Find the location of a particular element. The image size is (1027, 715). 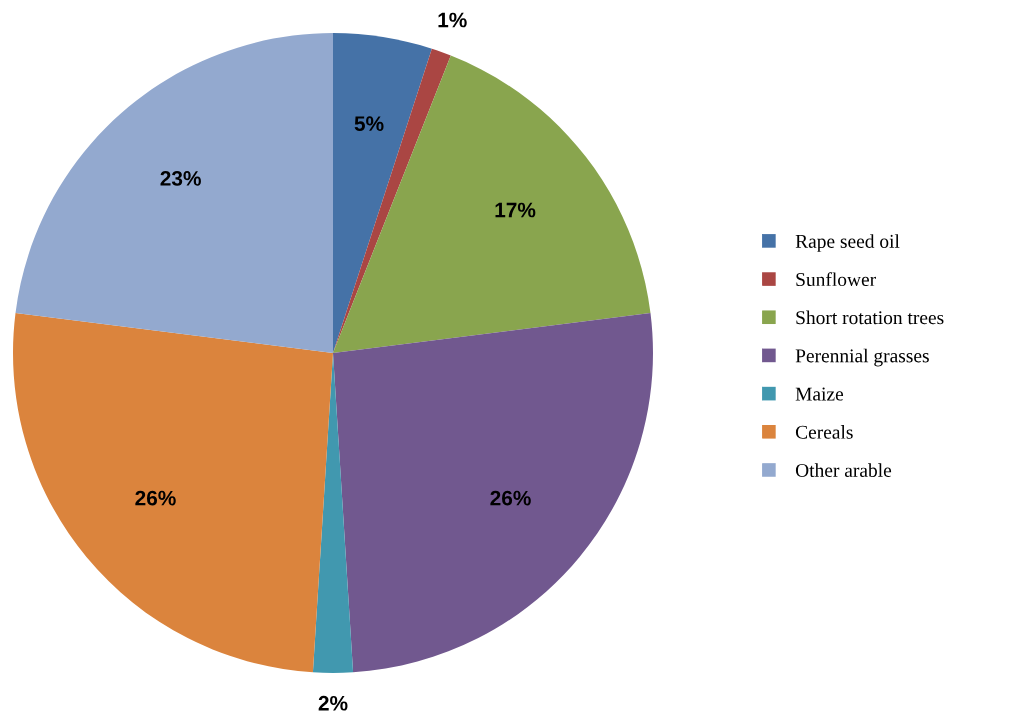

legend-label: Other arable is located at coordinates (843, 470).